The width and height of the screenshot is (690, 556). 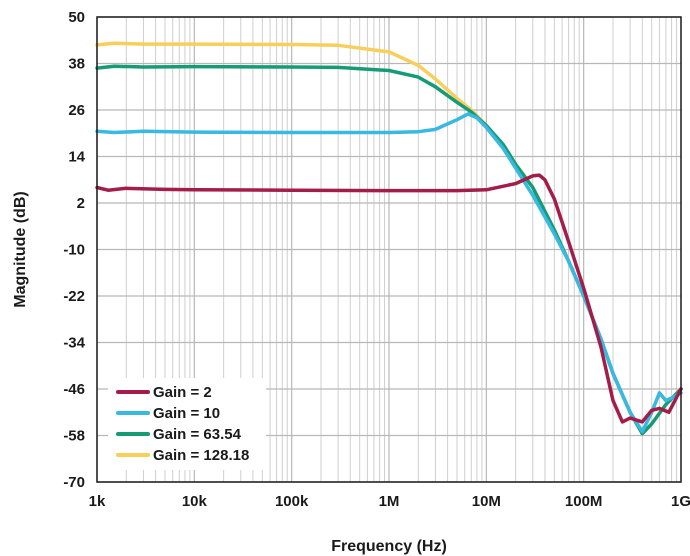 What do you see at coordinates (292, 501) in the screenshot?
I see `x-tick-label: 100k` at bounding box center [292, 501].